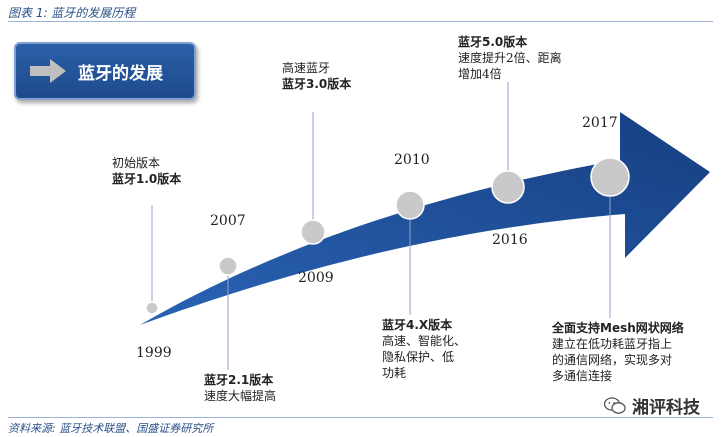 The width and height of the screenshot is (721, 437). What do you see at coordinates (228, 266) in the screenshot?
I see `node-2007` at bounding box center [228, 266].